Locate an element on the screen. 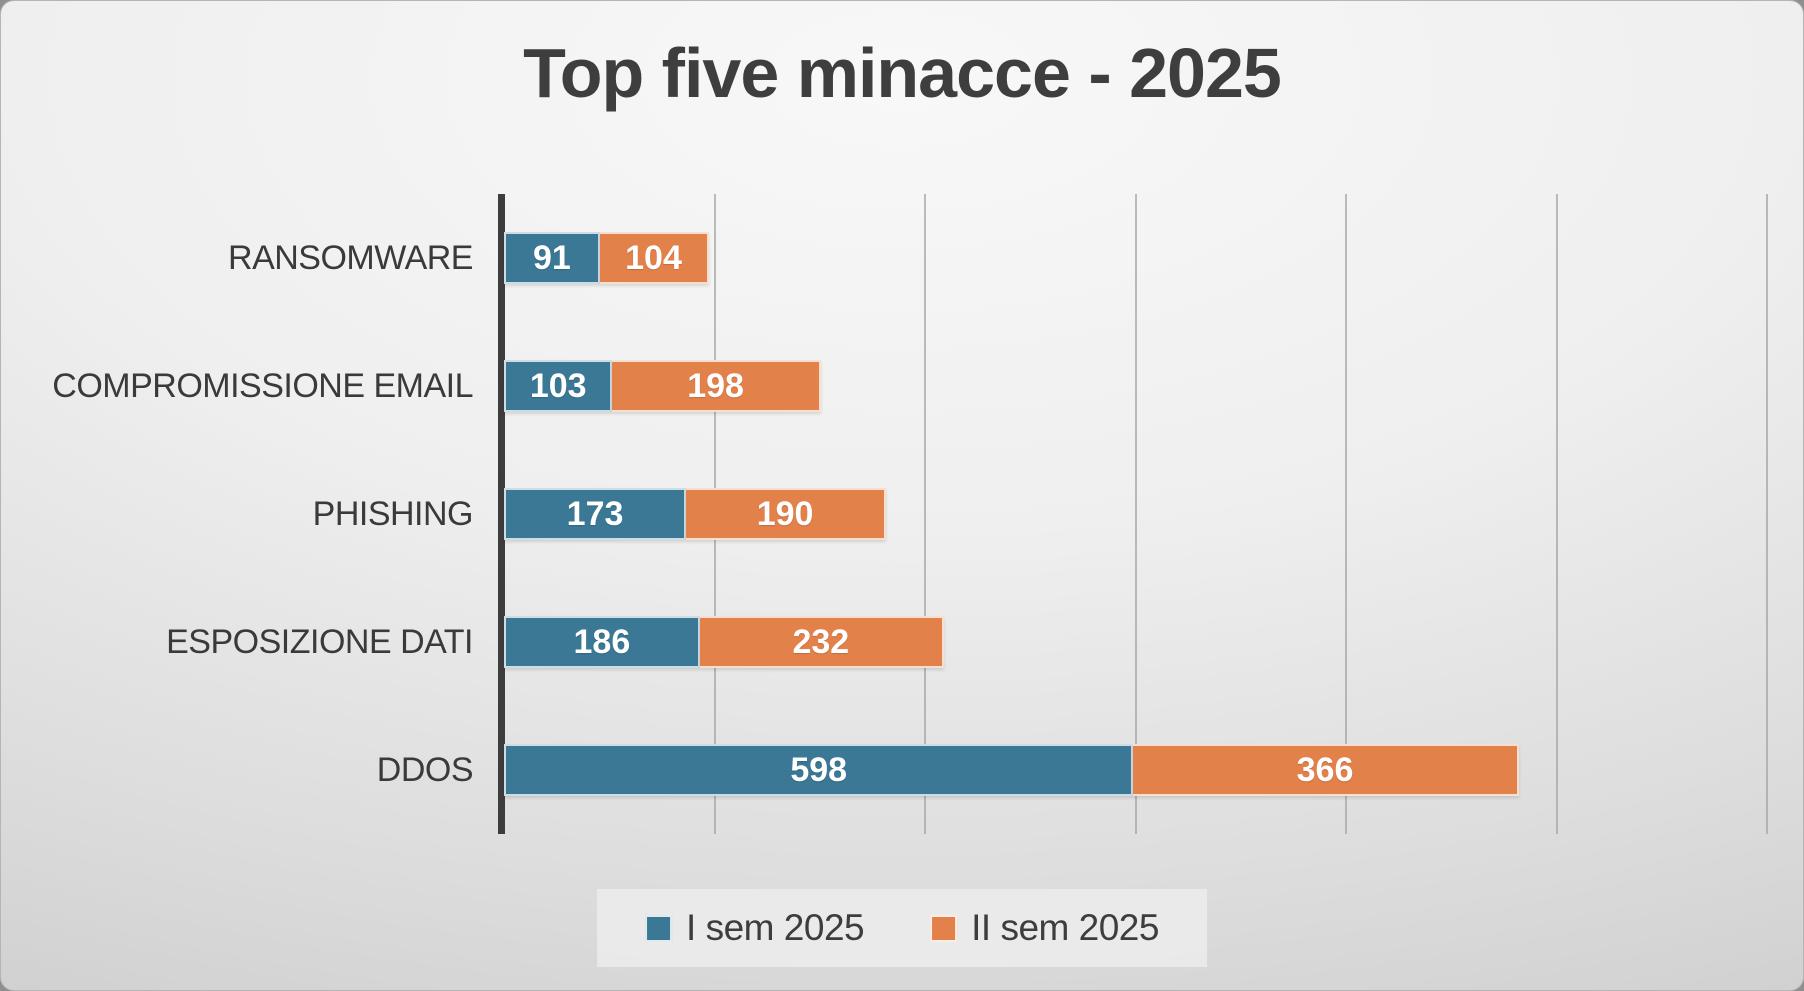 Image resolution: width=1804 pixels, height=991 pixels. bar-segment-i-sem-2025: 598 is located at coordinates (819, 770).